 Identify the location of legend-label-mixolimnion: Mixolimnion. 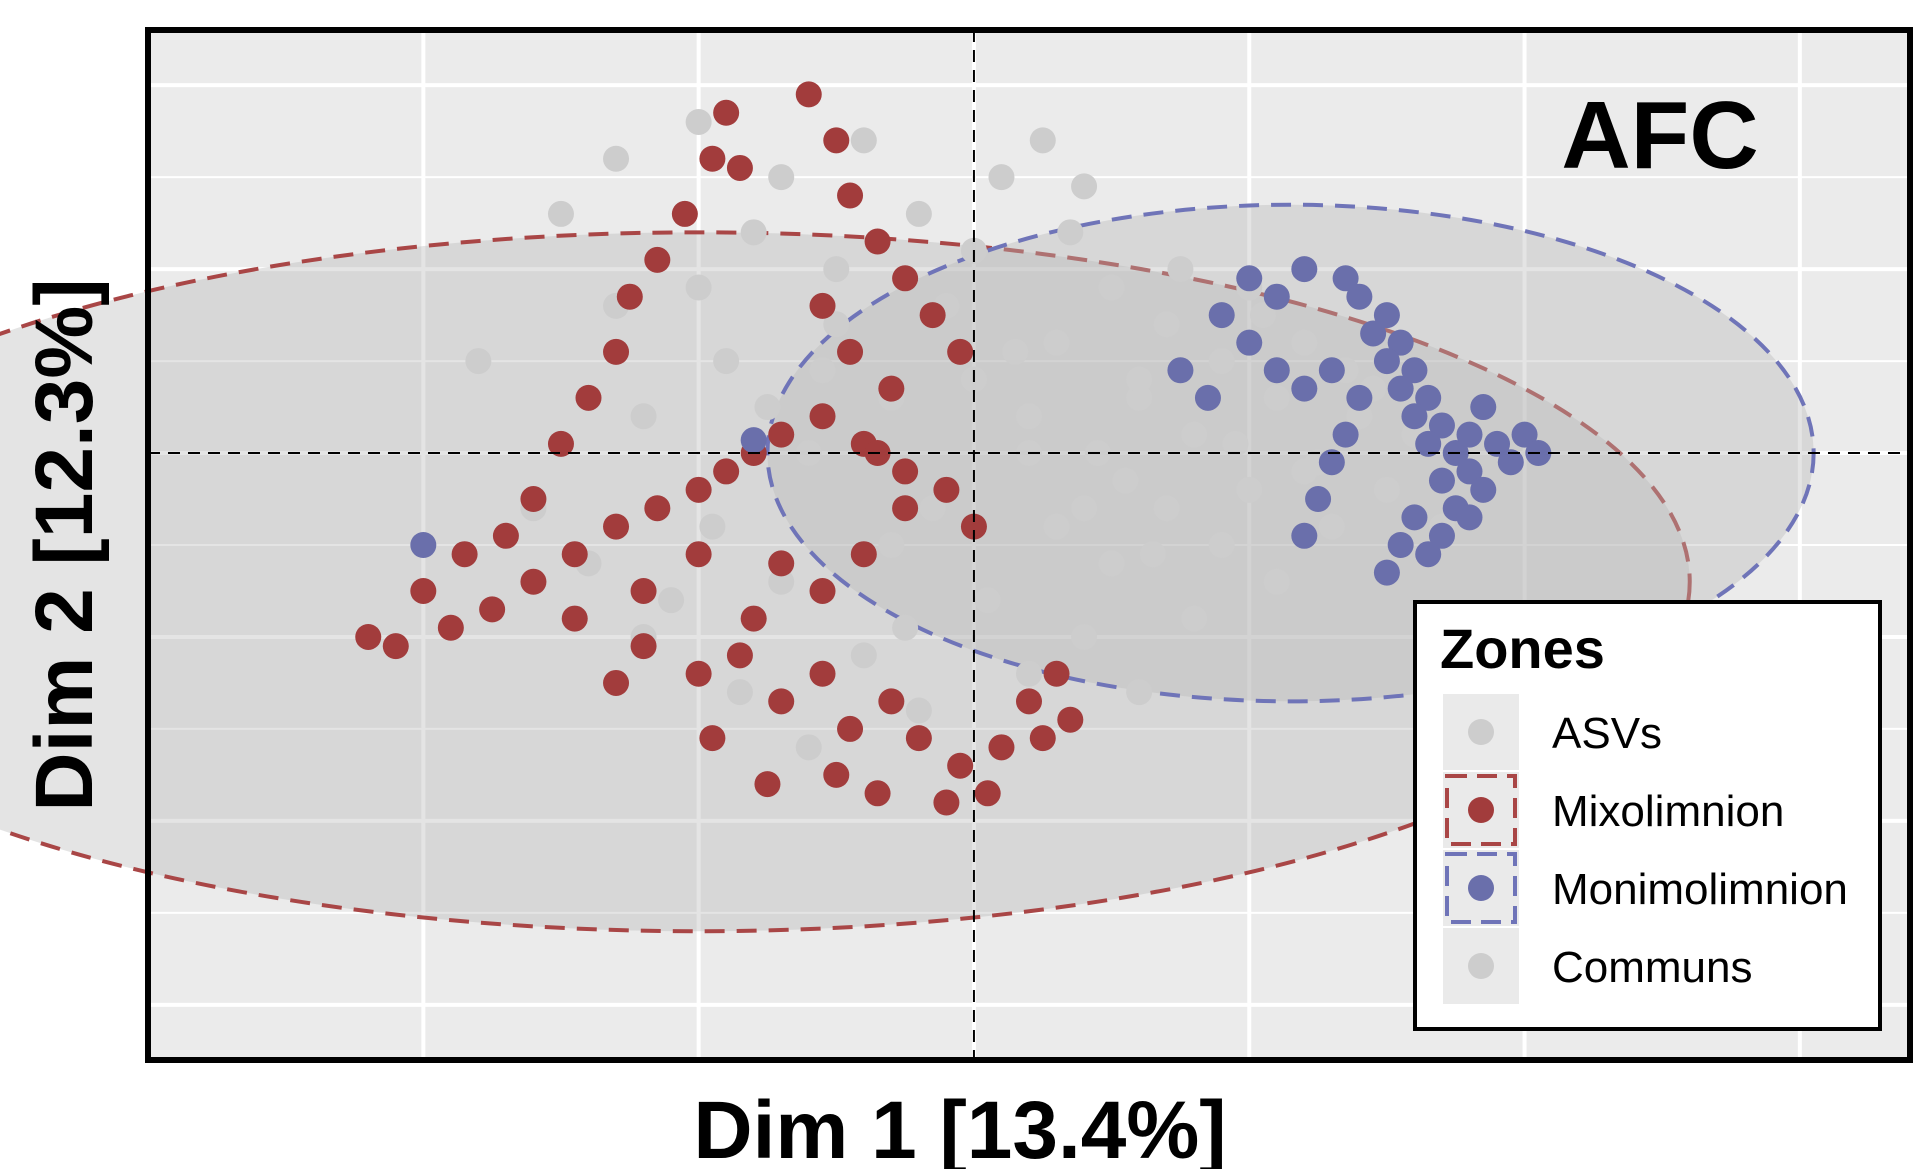
(1668, 811).